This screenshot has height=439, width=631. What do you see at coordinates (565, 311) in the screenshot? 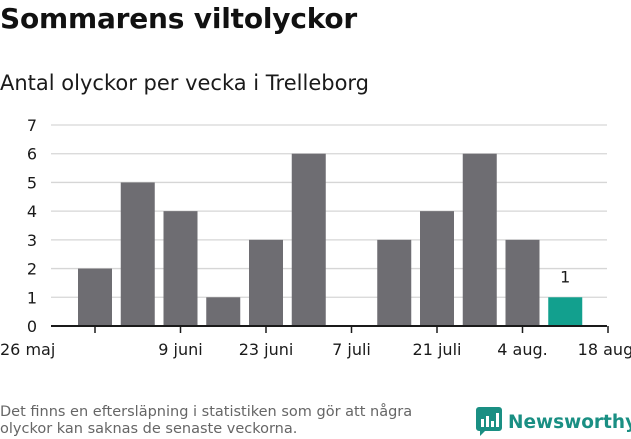
I see `highlight-bar` at bounding box center [565, 311].